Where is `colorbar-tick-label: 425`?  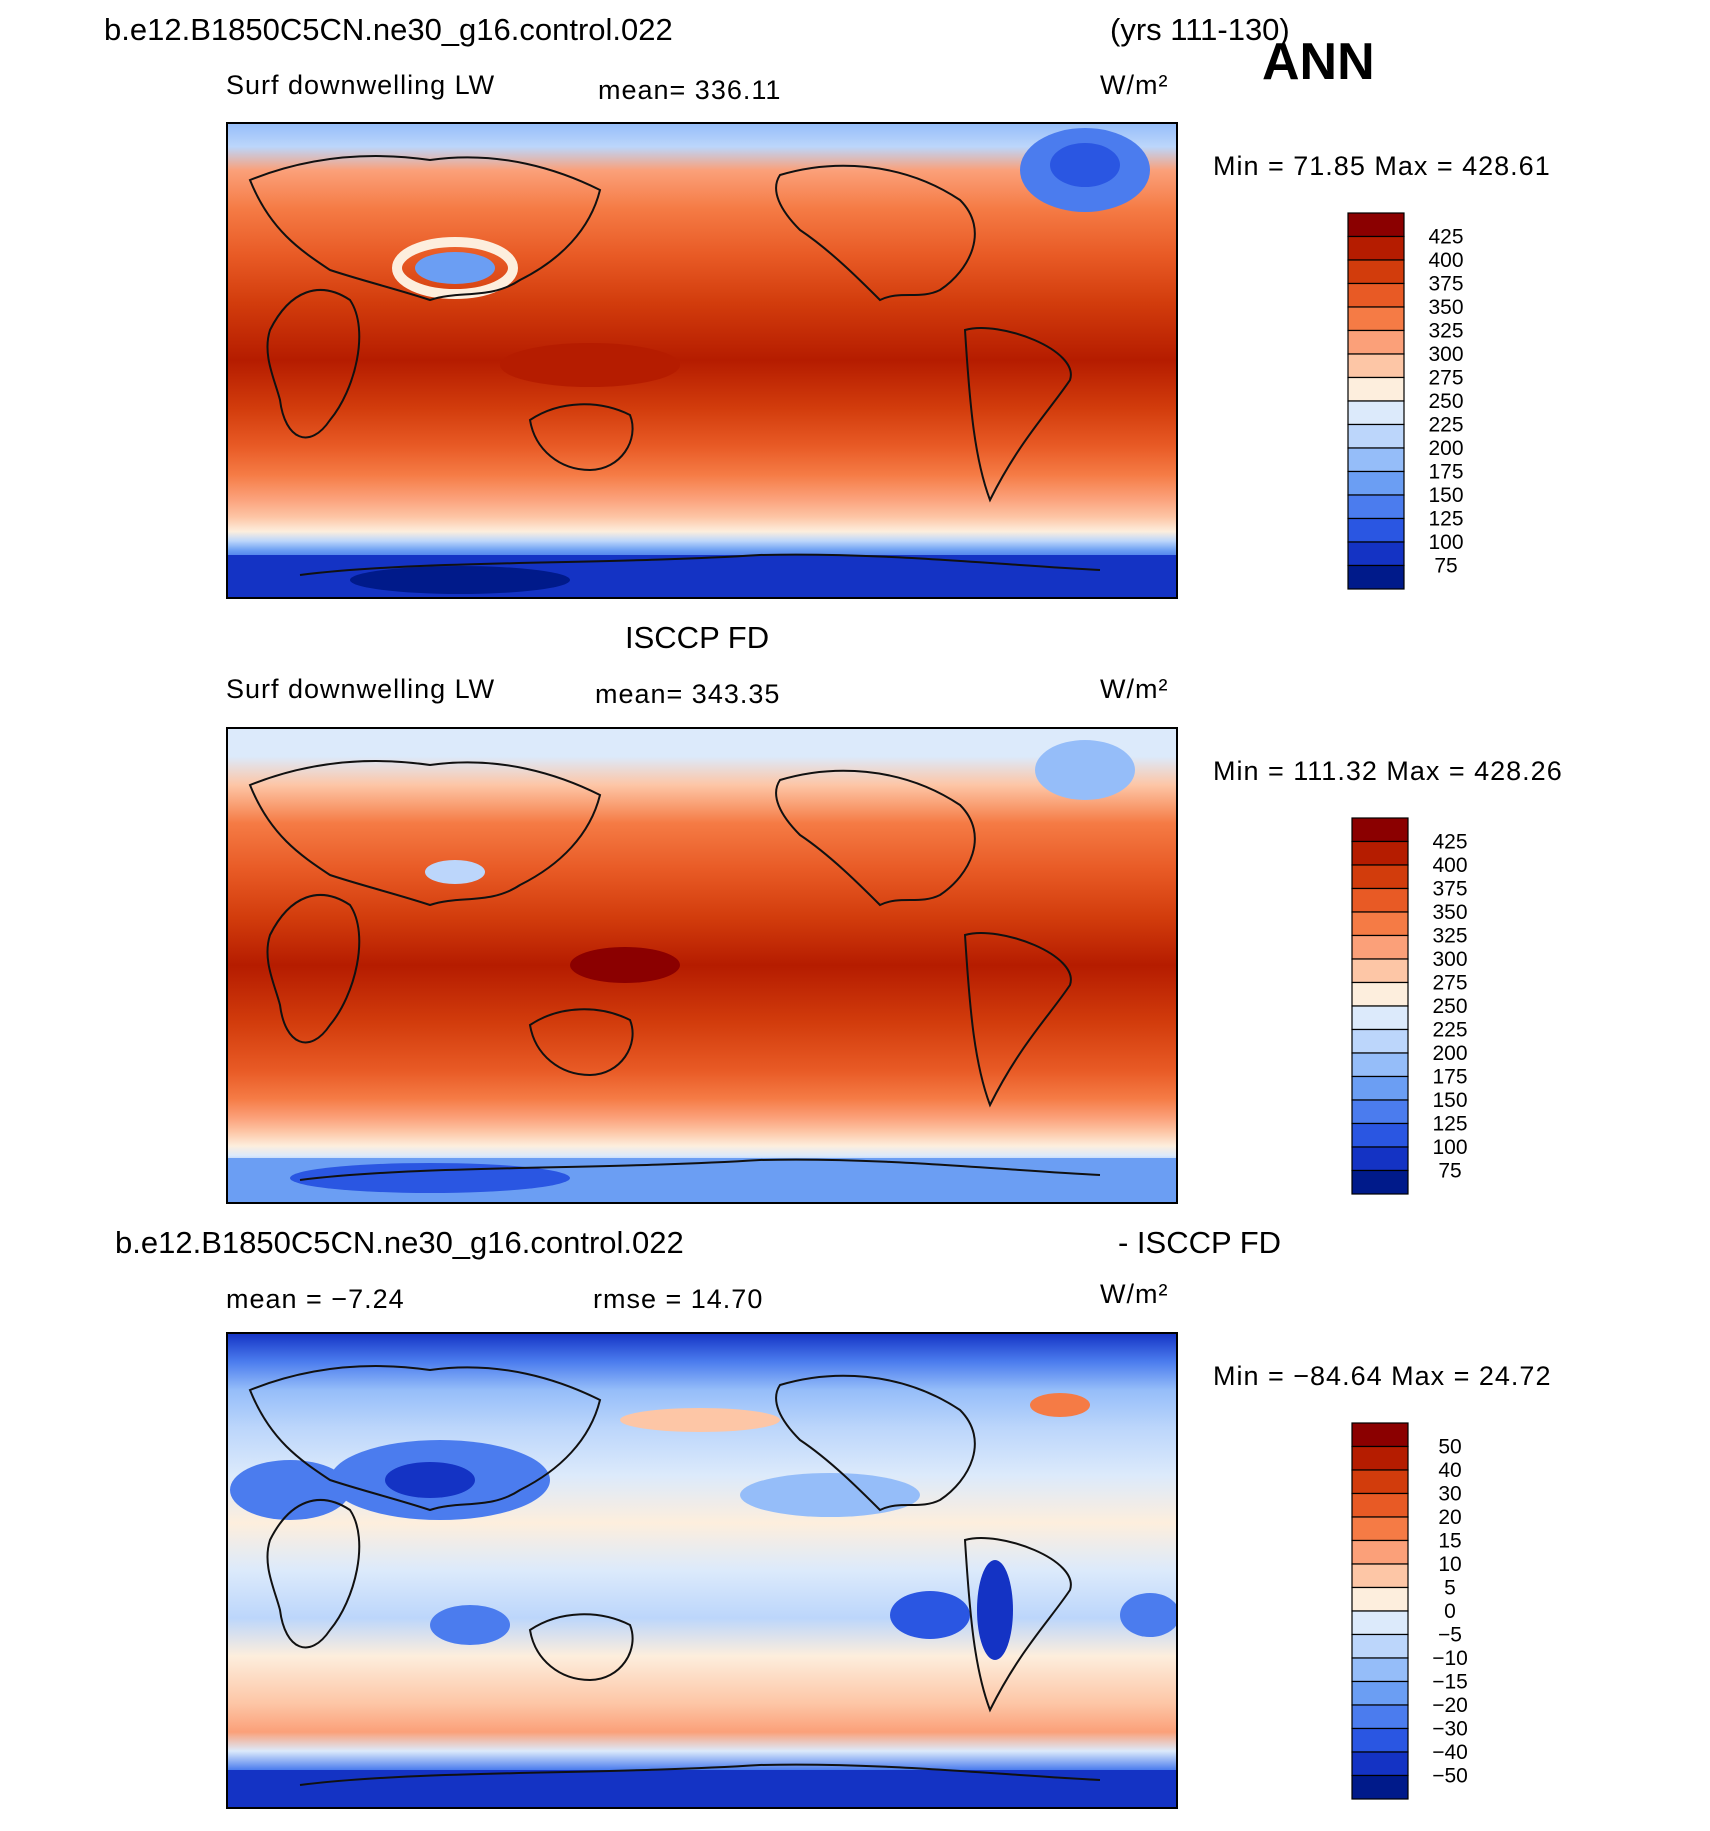 colorbar-tick-label: 425 is located at coordinates (1449, 842).